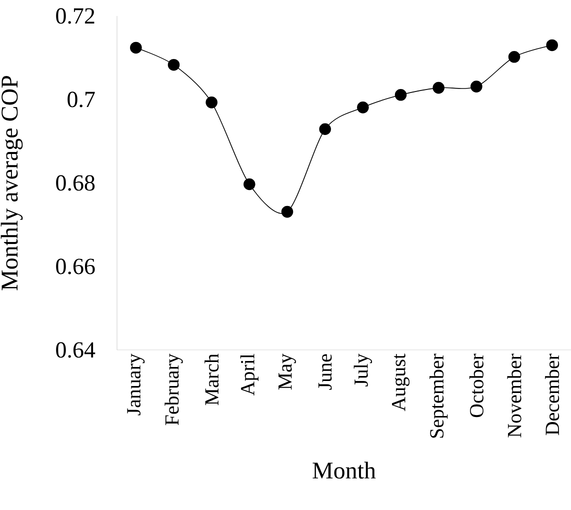 This screenshot has width=571, height=510. Describe the element at coordinates (173, 390) in the screenshot. I see `x-tick-label: February` at that location.